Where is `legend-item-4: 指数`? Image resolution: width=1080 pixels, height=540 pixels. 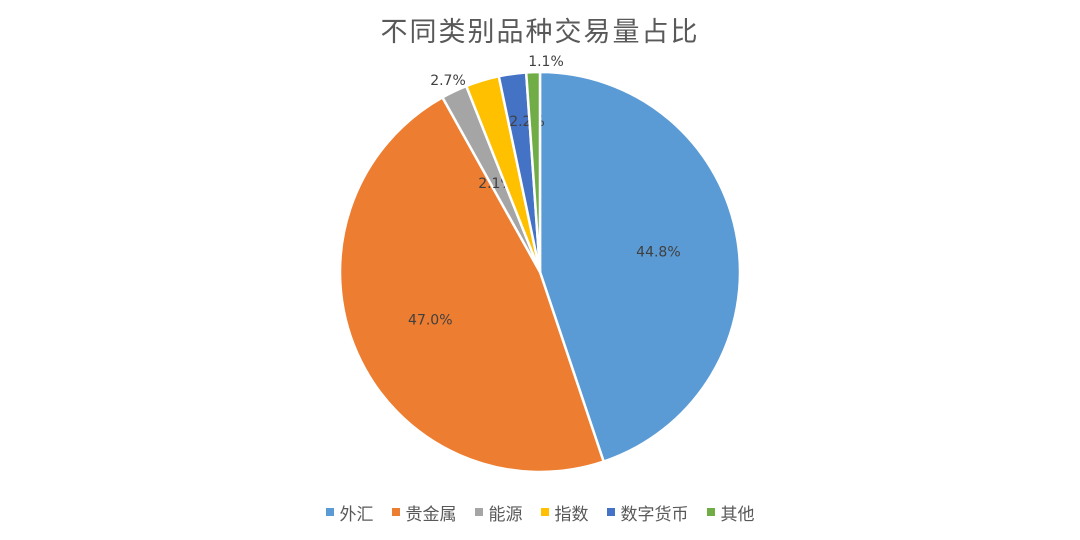 legend-item-4: 指数 is located at coordinates (564, 512).